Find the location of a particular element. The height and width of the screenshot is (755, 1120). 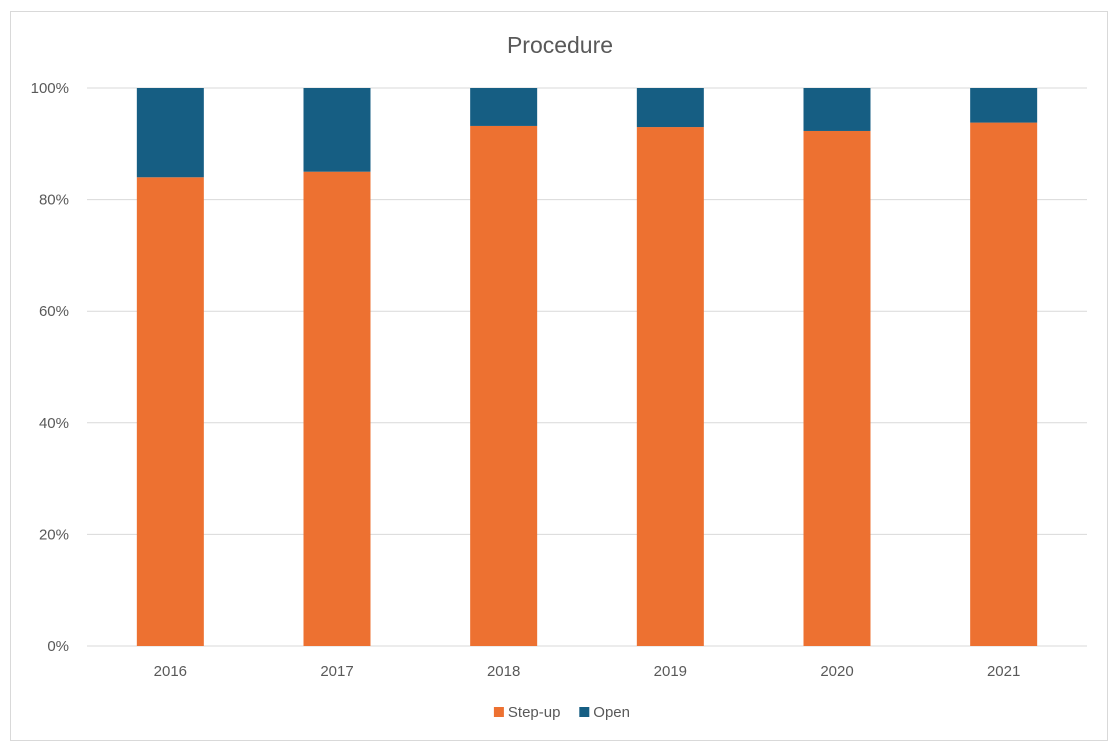

bar-step-up-2020 is located at coordinates (837, 388).